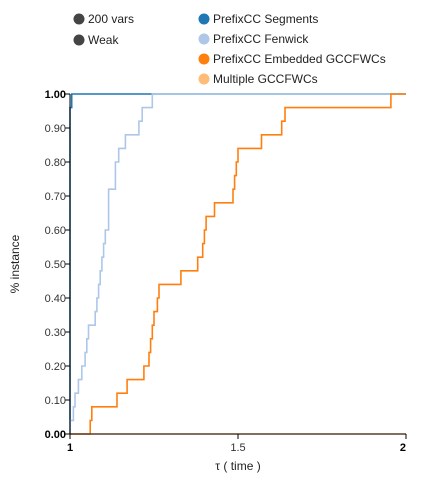 Image resolution: width=432 pixels, height=487 pixels. Describe the element at coordinates (261, 39) in the screenshot. I see `legend-label-3: PrefixCC Fenwick` at that location.